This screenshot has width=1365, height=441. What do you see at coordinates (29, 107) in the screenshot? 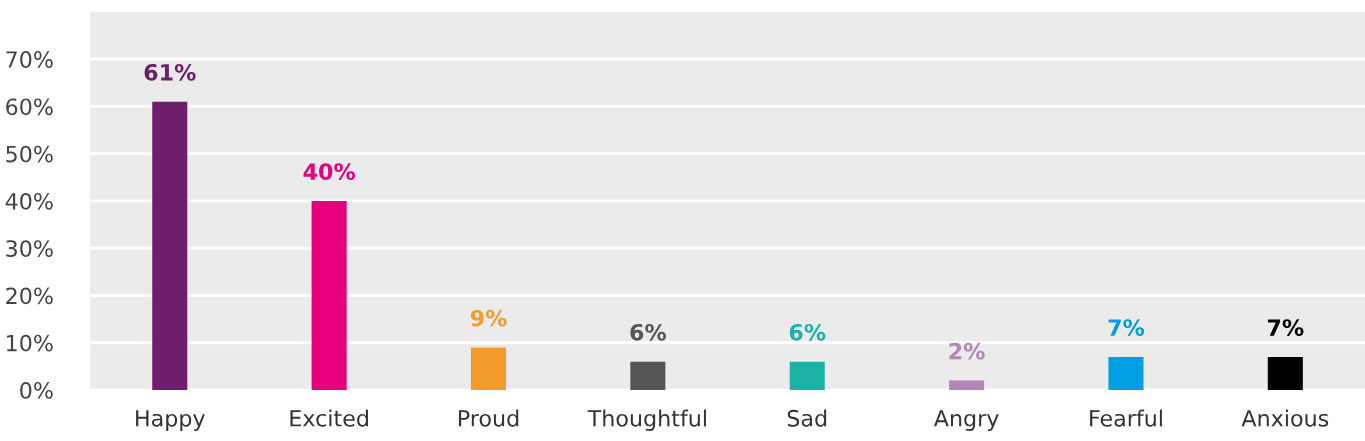
I see `y-tick-label: 60%` at bounding box center [29, 107].